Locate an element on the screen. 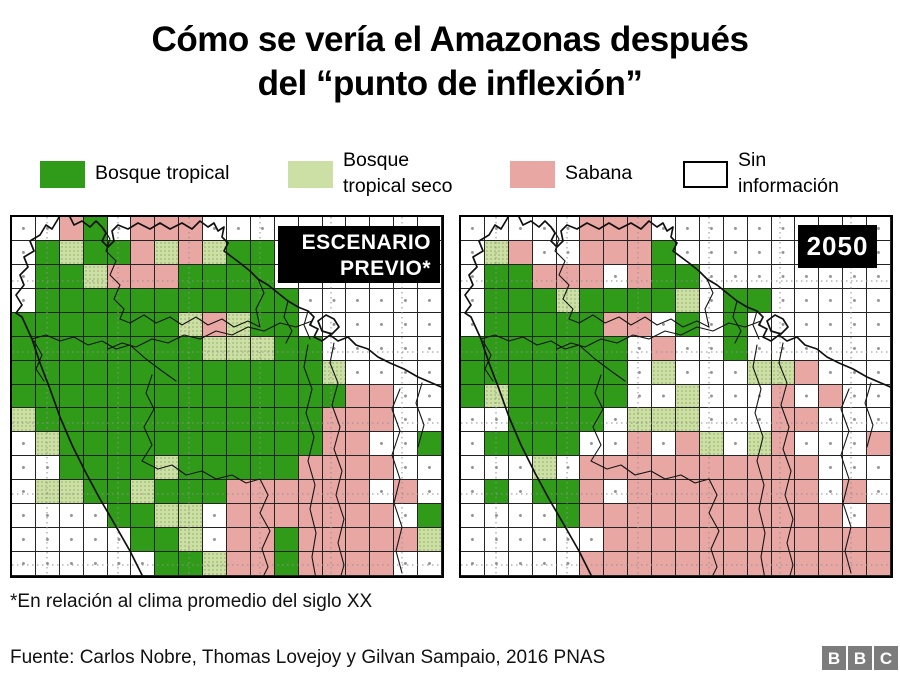 The height and width of the screenshot is (689, 900). legend-item-sabana: Sabana is located at coordinates (571, 174).